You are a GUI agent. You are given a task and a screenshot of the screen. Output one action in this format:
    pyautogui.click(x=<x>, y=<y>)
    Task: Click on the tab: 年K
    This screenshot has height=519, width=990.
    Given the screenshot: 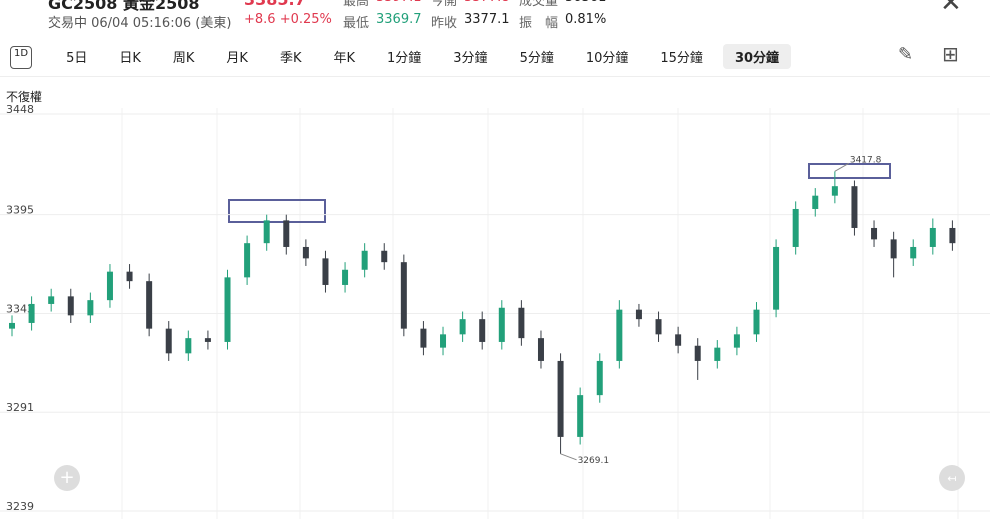 What is the action you would take?
    pyautogui.click(x=344, y=58)
    